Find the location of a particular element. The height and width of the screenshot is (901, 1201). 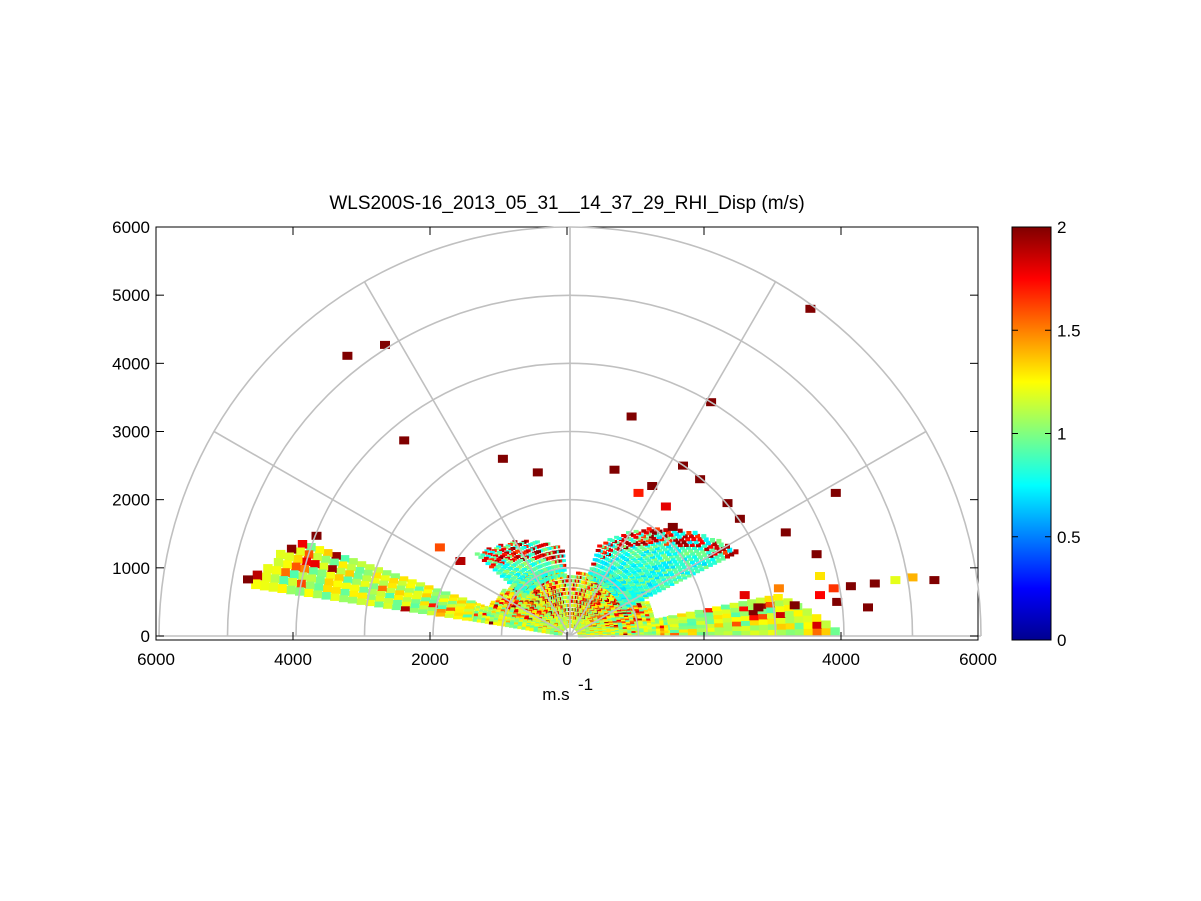

colorbar-ticks: 0 0.5 1 1.5 2 is located at coordinates (1046, 434).